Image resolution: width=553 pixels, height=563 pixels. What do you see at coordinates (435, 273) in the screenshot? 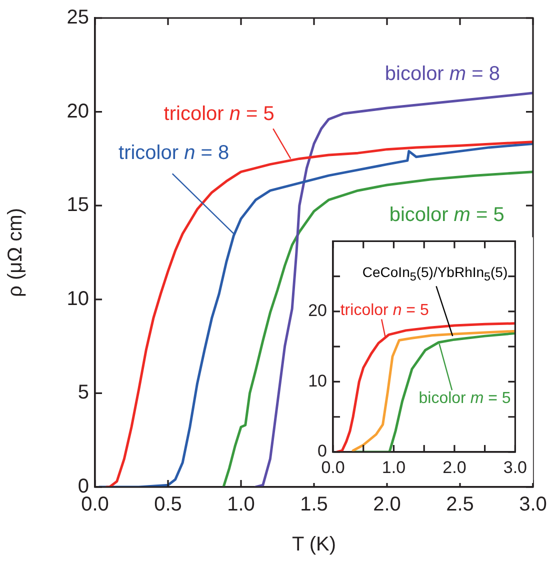
I see `text: CeCoIn$_{5}$(5)/YbRhIn$_{5}$(5)` at bounding box center [435, 273].